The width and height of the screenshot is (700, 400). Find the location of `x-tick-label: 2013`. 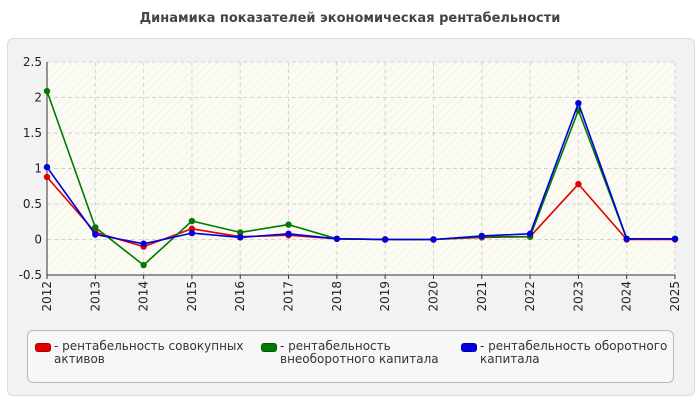

x-tick-label: 2013 is located at coordinates (95, 296).